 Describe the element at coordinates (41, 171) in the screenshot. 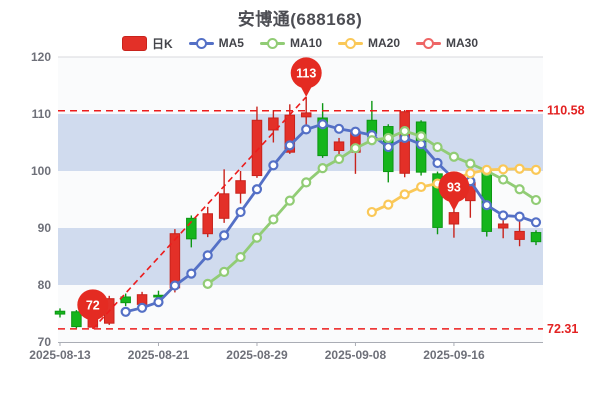

I see `y-axis-label: 100` at that location.